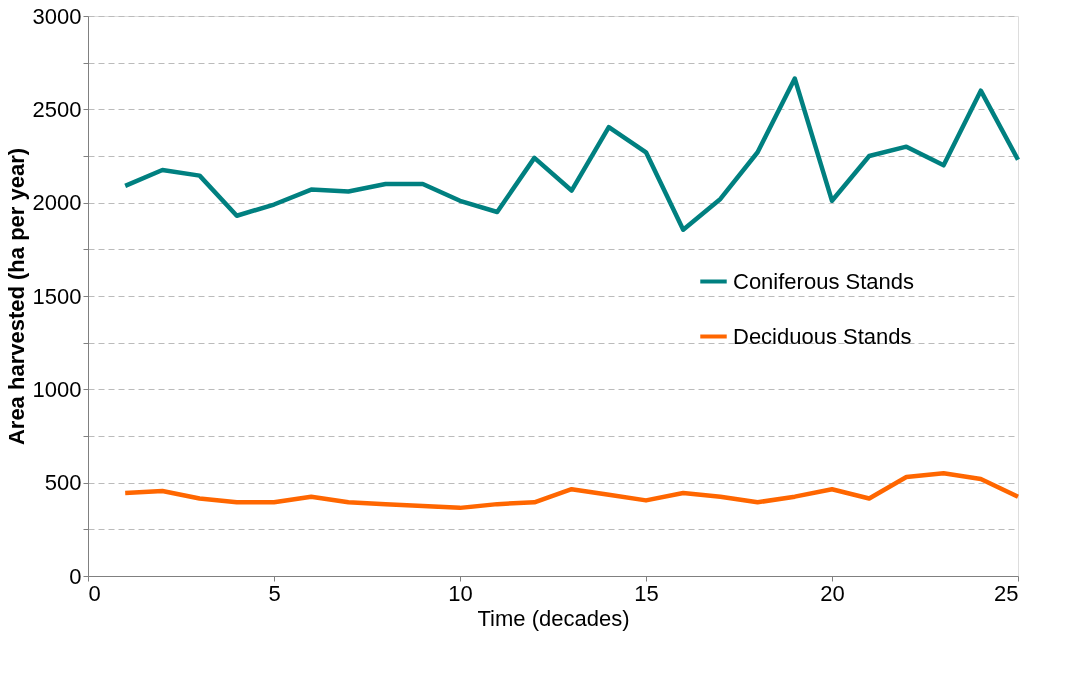 The height and width of the screenshot is (674, 1083). I want to click on y-tick-label: 2000, so click(57, 203).